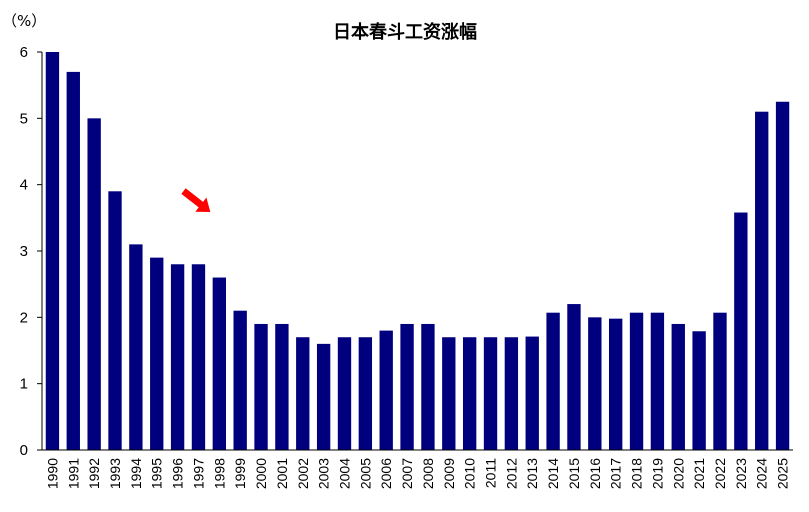 This screenshot has width=809, height=512. Describe the element at coordinates (198, 473) in the screenshot. I see `x-tick-label: 1997` at that location.